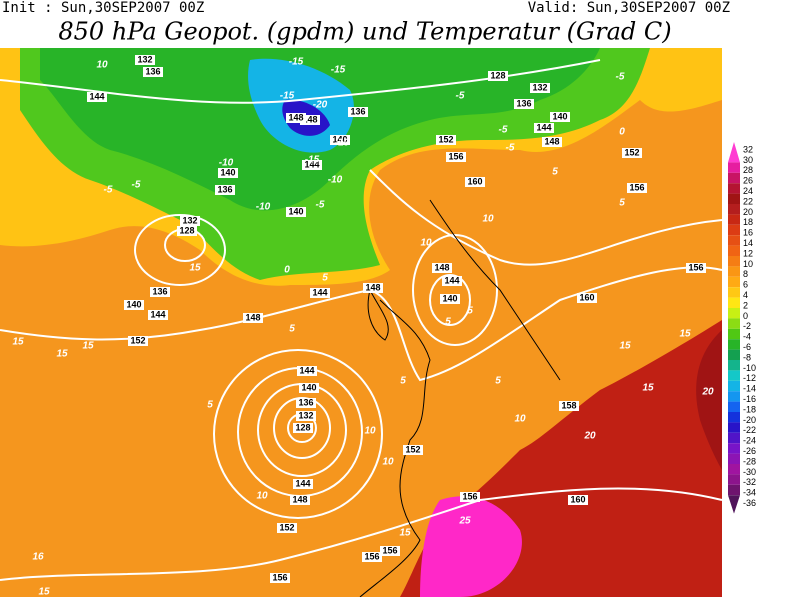 This screenshot has width=789, height=602. What do you see at coordinates (748, 160) in the screenshot?
I see `colorbar-label: 30` at bounding box center [748, 160].